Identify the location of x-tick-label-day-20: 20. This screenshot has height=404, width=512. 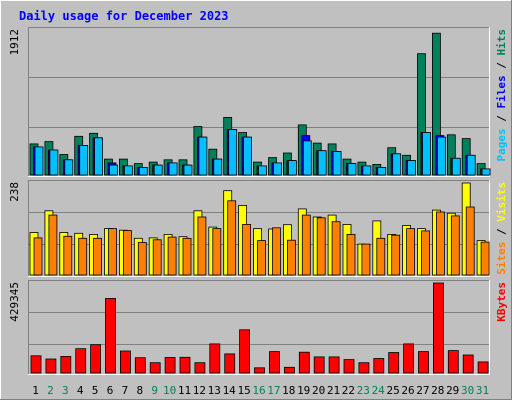
(318, 390).